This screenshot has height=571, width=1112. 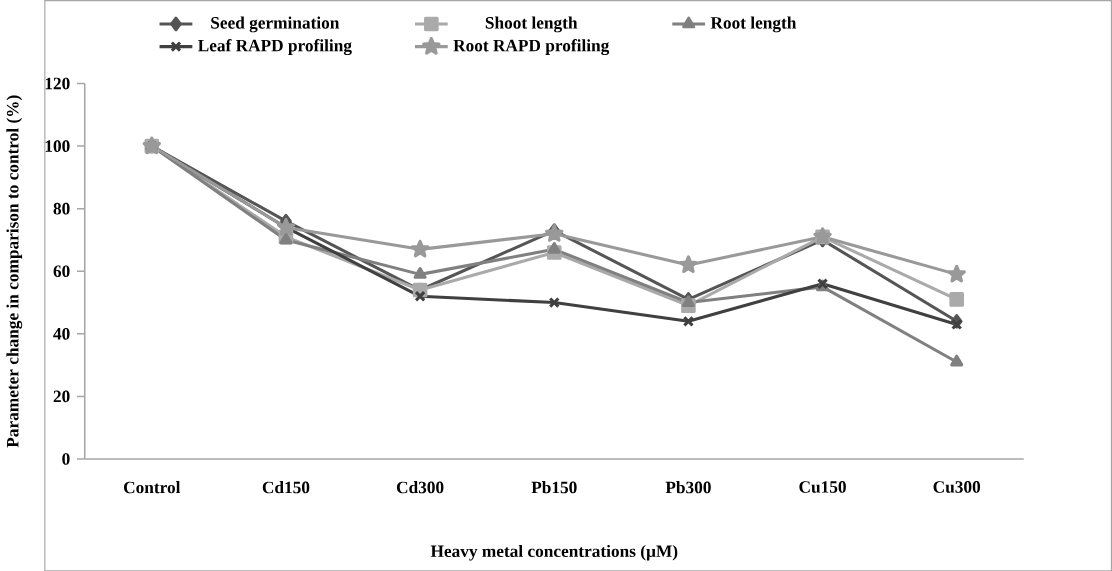 What do you see at coordinates (420, 487) in the screenshot?
I see `x-tick-label: Cd300` at bounding box center [420, 487].